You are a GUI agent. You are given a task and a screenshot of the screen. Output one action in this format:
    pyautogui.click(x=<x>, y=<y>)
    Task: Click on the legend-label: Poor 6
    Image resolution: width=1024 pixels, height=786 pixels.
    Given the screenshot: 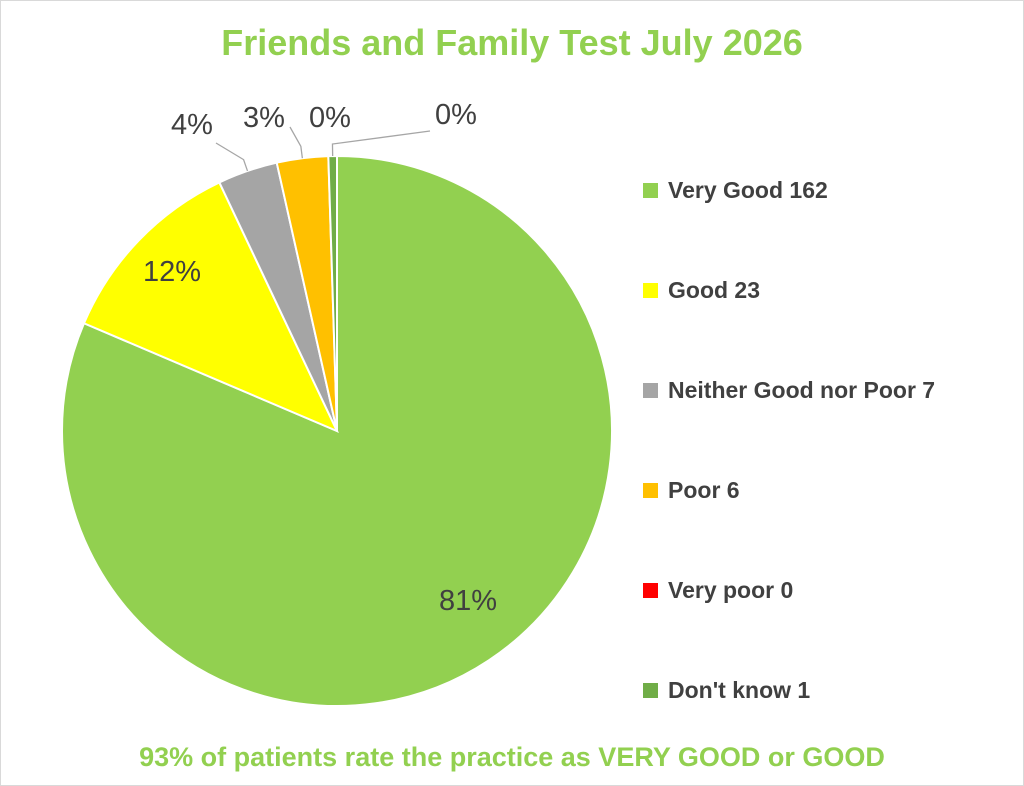 What is the action you would take?
    pyautogui.click(x=704, y=489)
    